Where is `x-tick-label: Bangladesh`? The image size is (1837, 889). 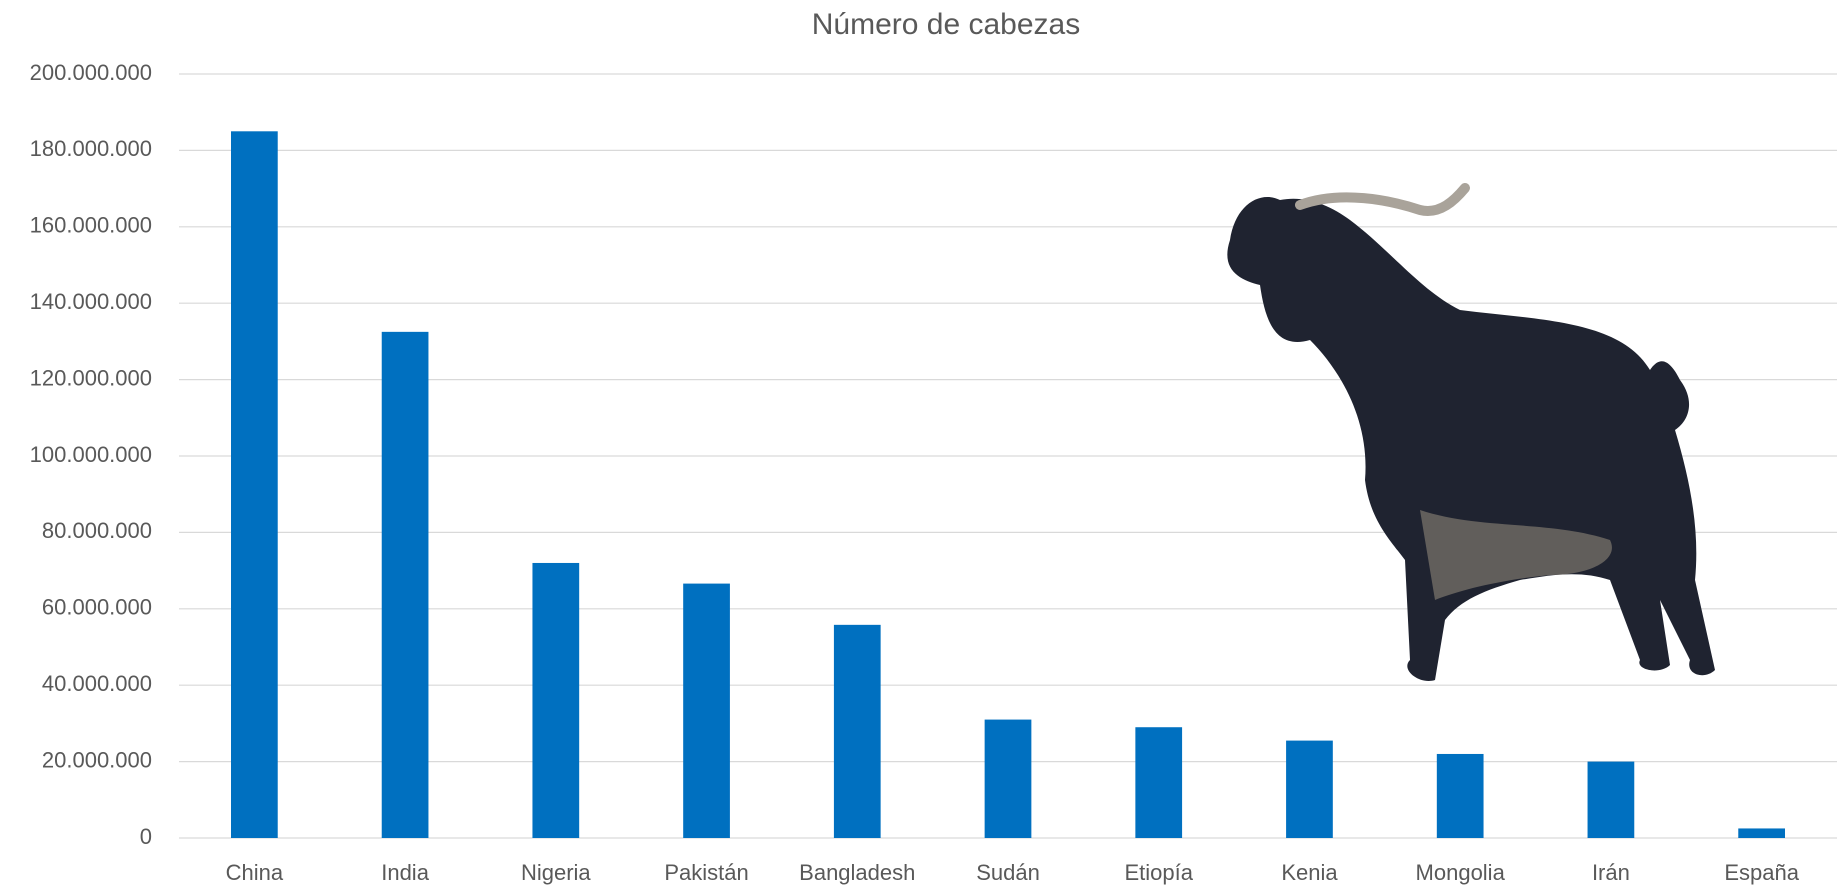
x-tick-label: Bangladesh is located at coordinates (857, 872).